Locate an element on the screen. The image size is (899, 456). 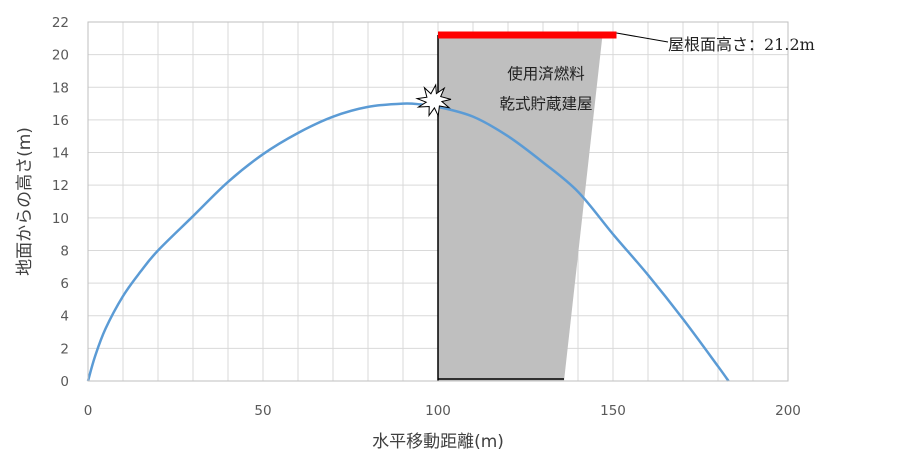
building-label-line-2: 乾式貯蔵建屋 is located at coordinates (545, 104).